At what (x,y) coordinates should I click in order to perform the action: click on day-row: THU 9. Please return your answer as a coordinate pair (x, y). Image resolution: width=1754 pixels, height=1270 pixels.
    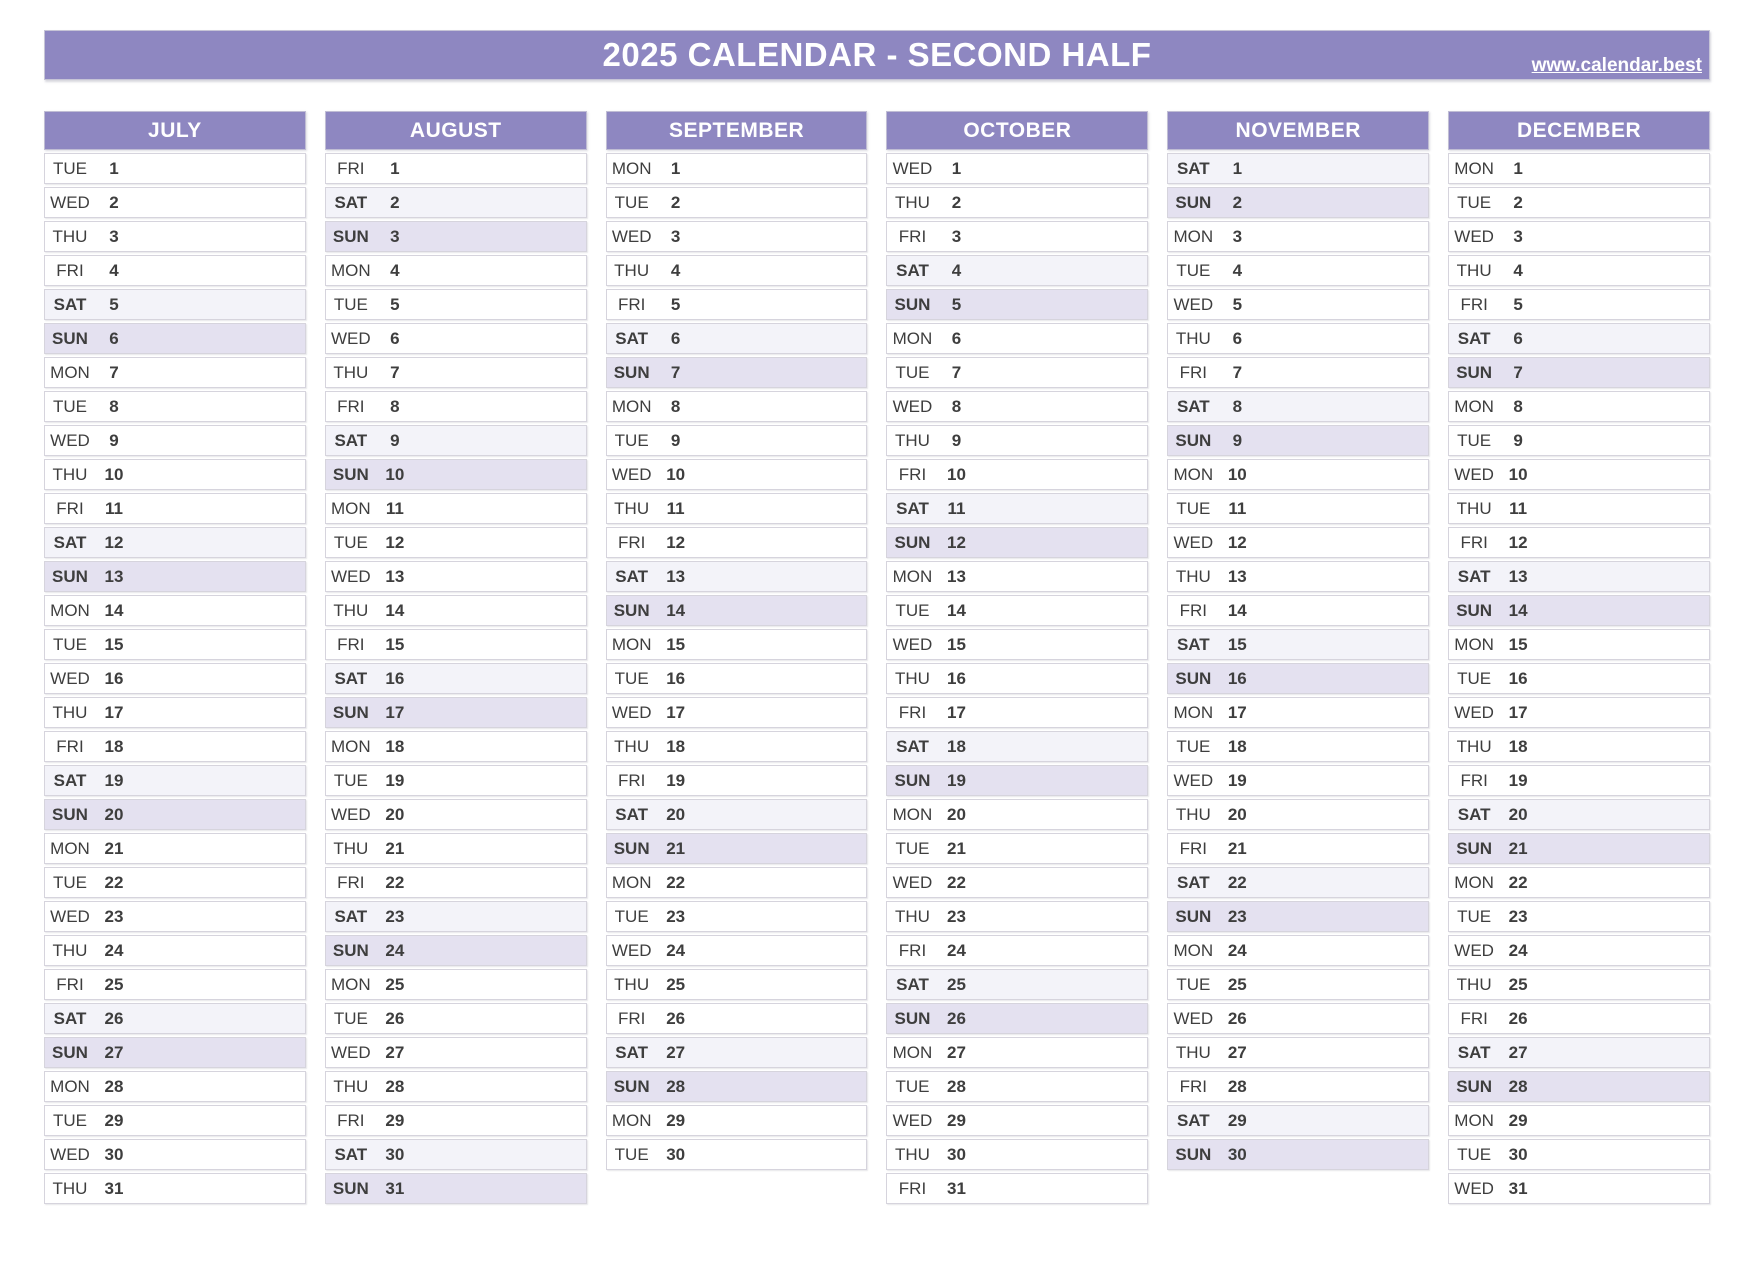
    Looking at the image, I should click on (1017, 440).